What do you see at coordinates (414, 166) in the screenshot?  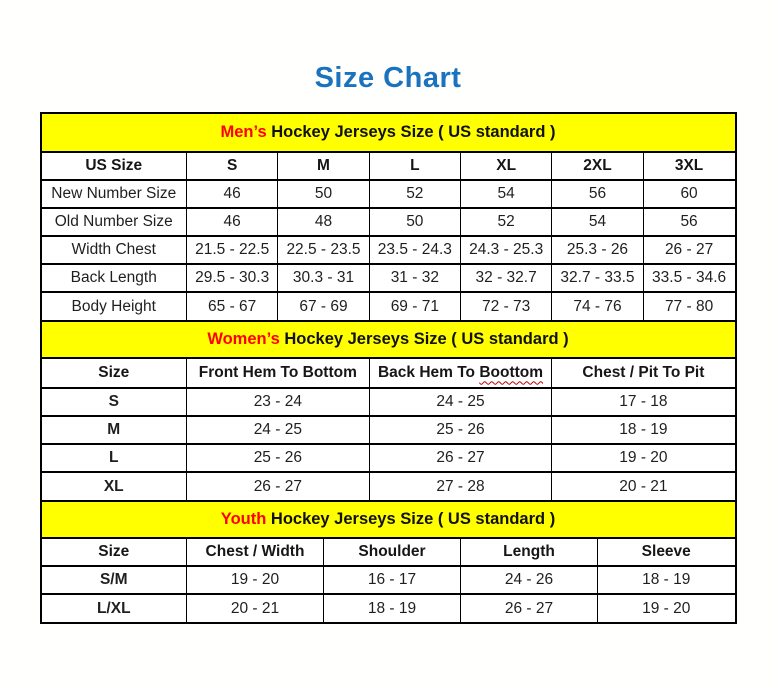 I see `column-header: L` at bounding box center [414, 166].